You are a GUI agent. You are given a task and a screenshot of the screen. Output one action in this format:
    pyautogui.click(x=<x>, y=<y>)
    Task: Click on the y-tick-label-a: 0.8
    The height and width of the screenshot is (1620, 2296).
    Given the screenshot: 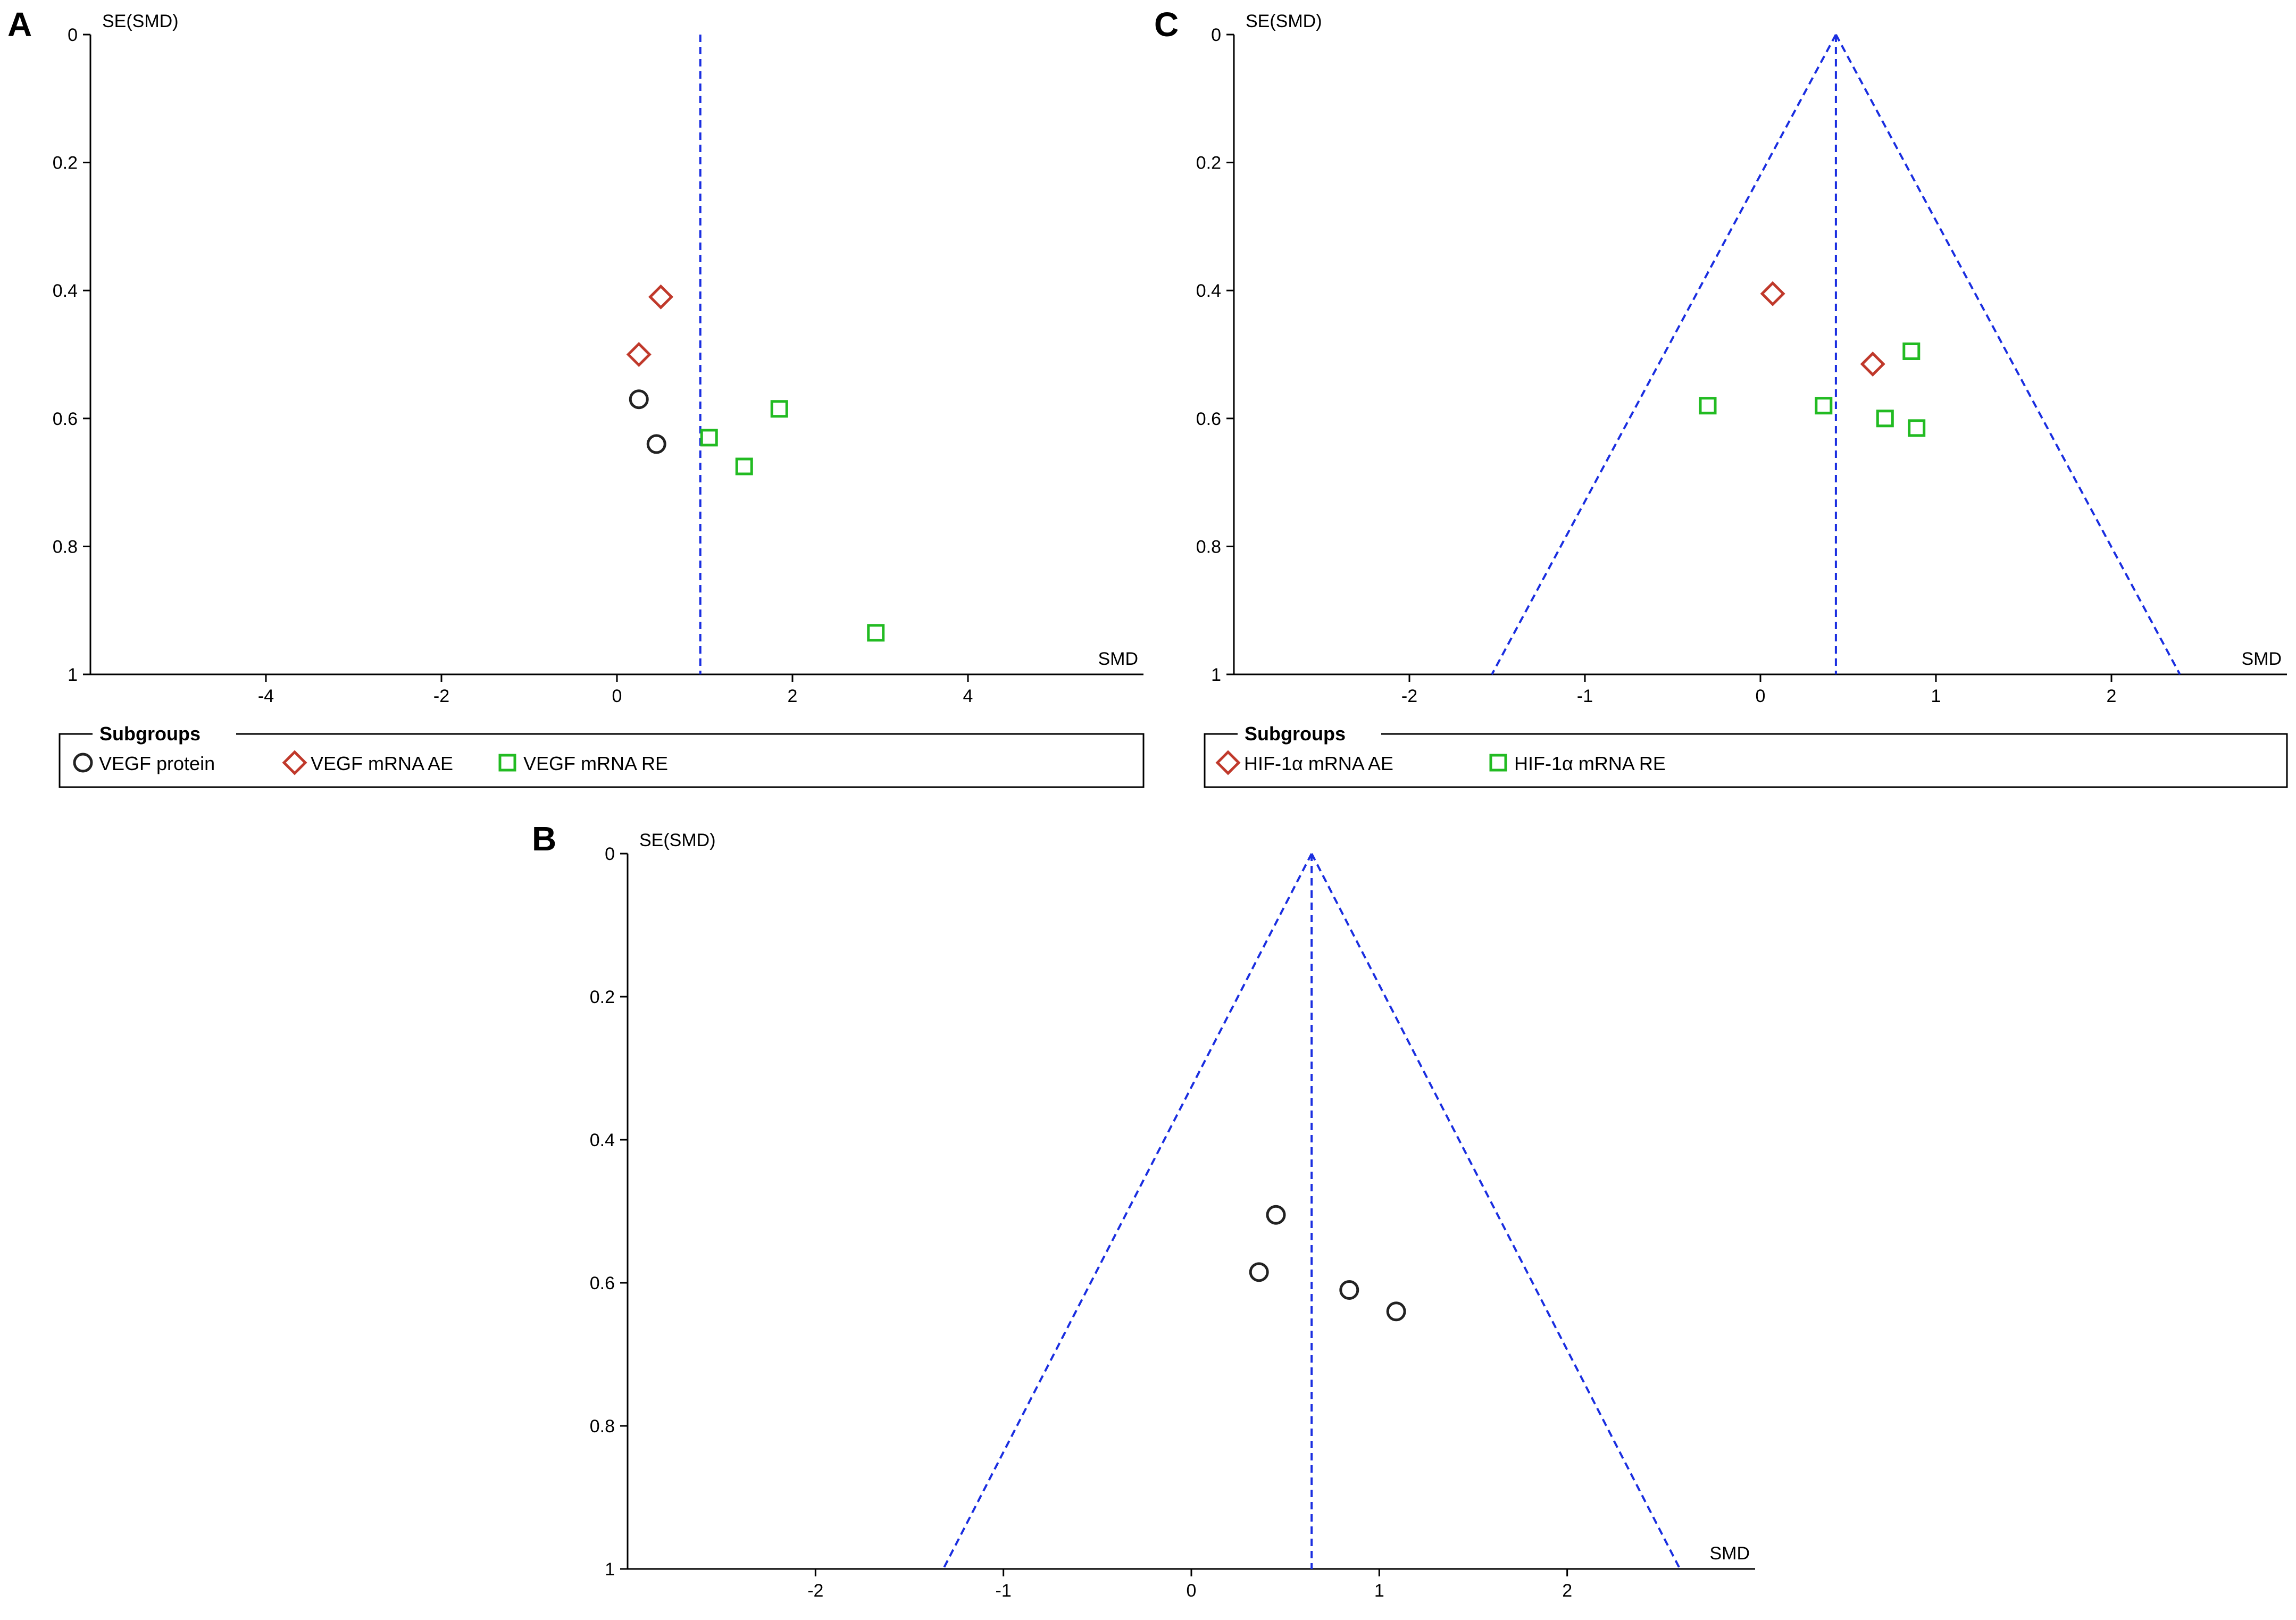 What is the action you would take?
    pyautogui.click(x=65, y=547)
    